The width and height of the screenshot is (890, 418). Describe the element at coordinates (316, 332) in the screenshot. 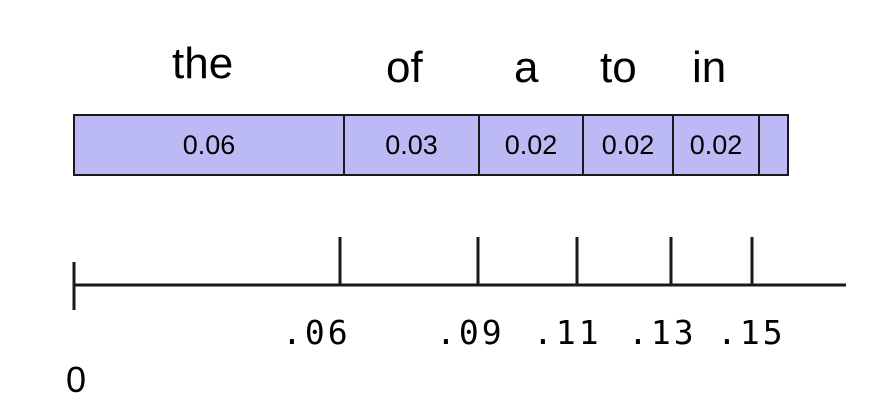

I see `tick-label-06: .06` at that location.